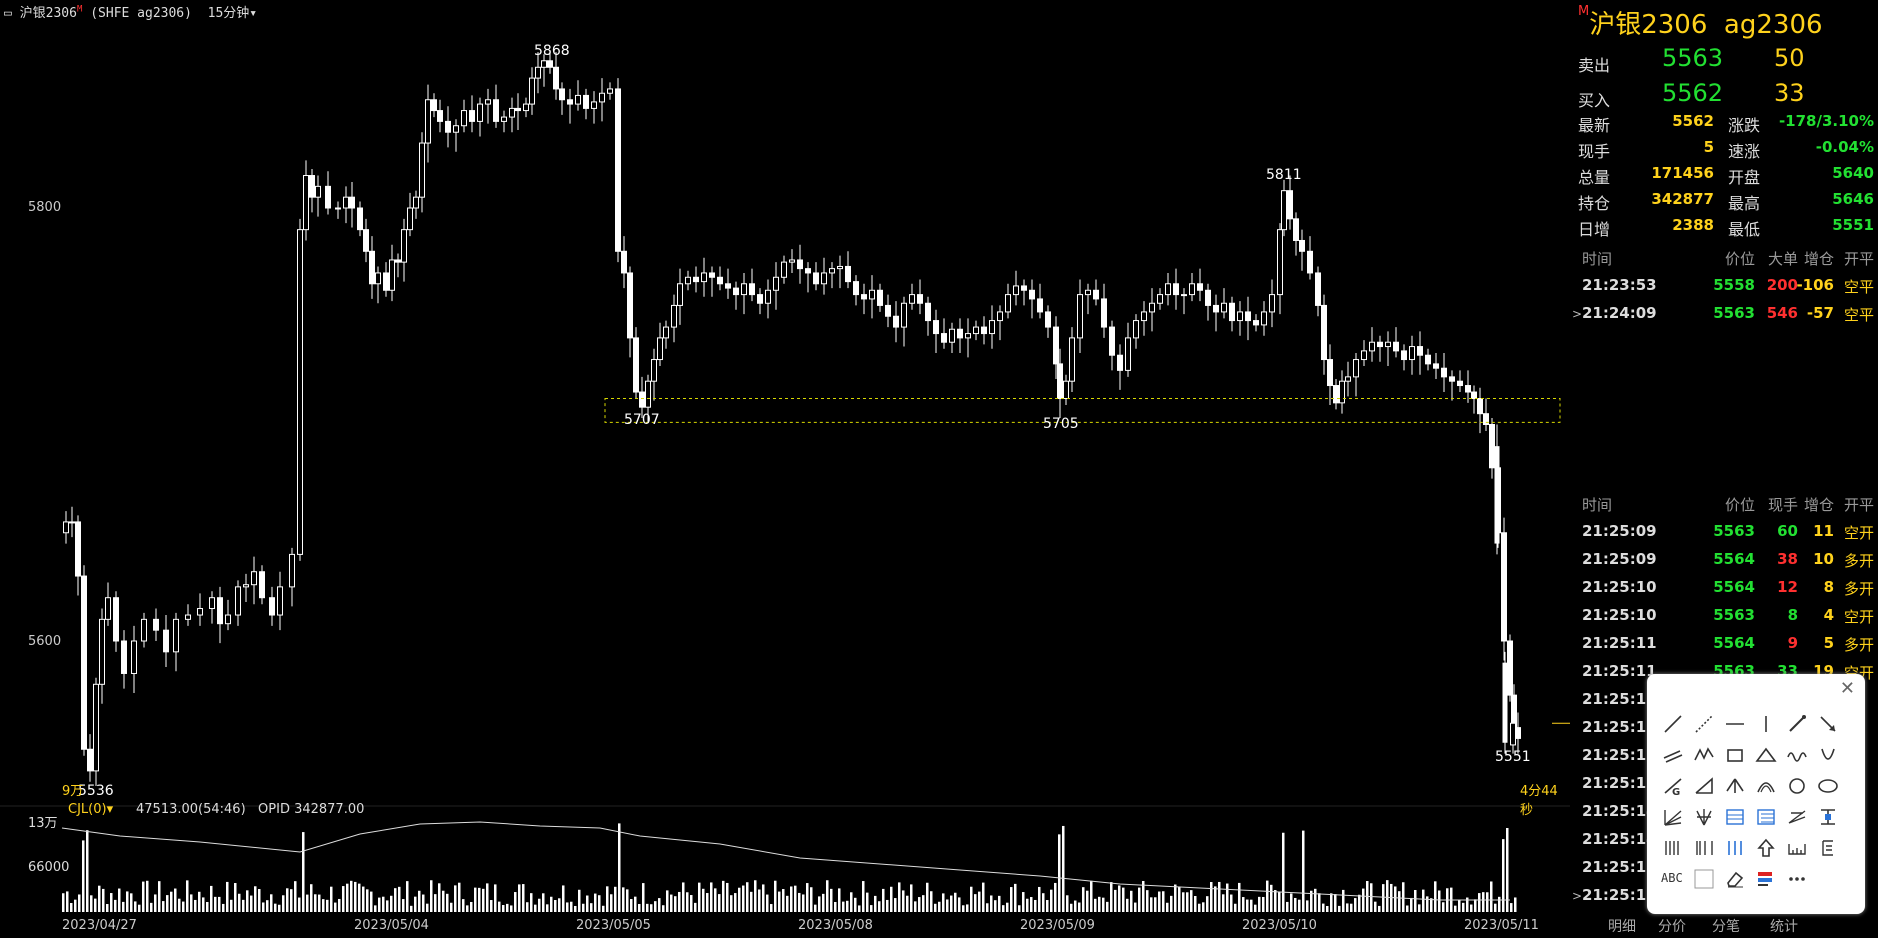 The image size is (1878, 938). What do you see at coordinates (1766, 786) in the screenshot?
I see `arc-tool-icon` at bounding box center [1766, 786].